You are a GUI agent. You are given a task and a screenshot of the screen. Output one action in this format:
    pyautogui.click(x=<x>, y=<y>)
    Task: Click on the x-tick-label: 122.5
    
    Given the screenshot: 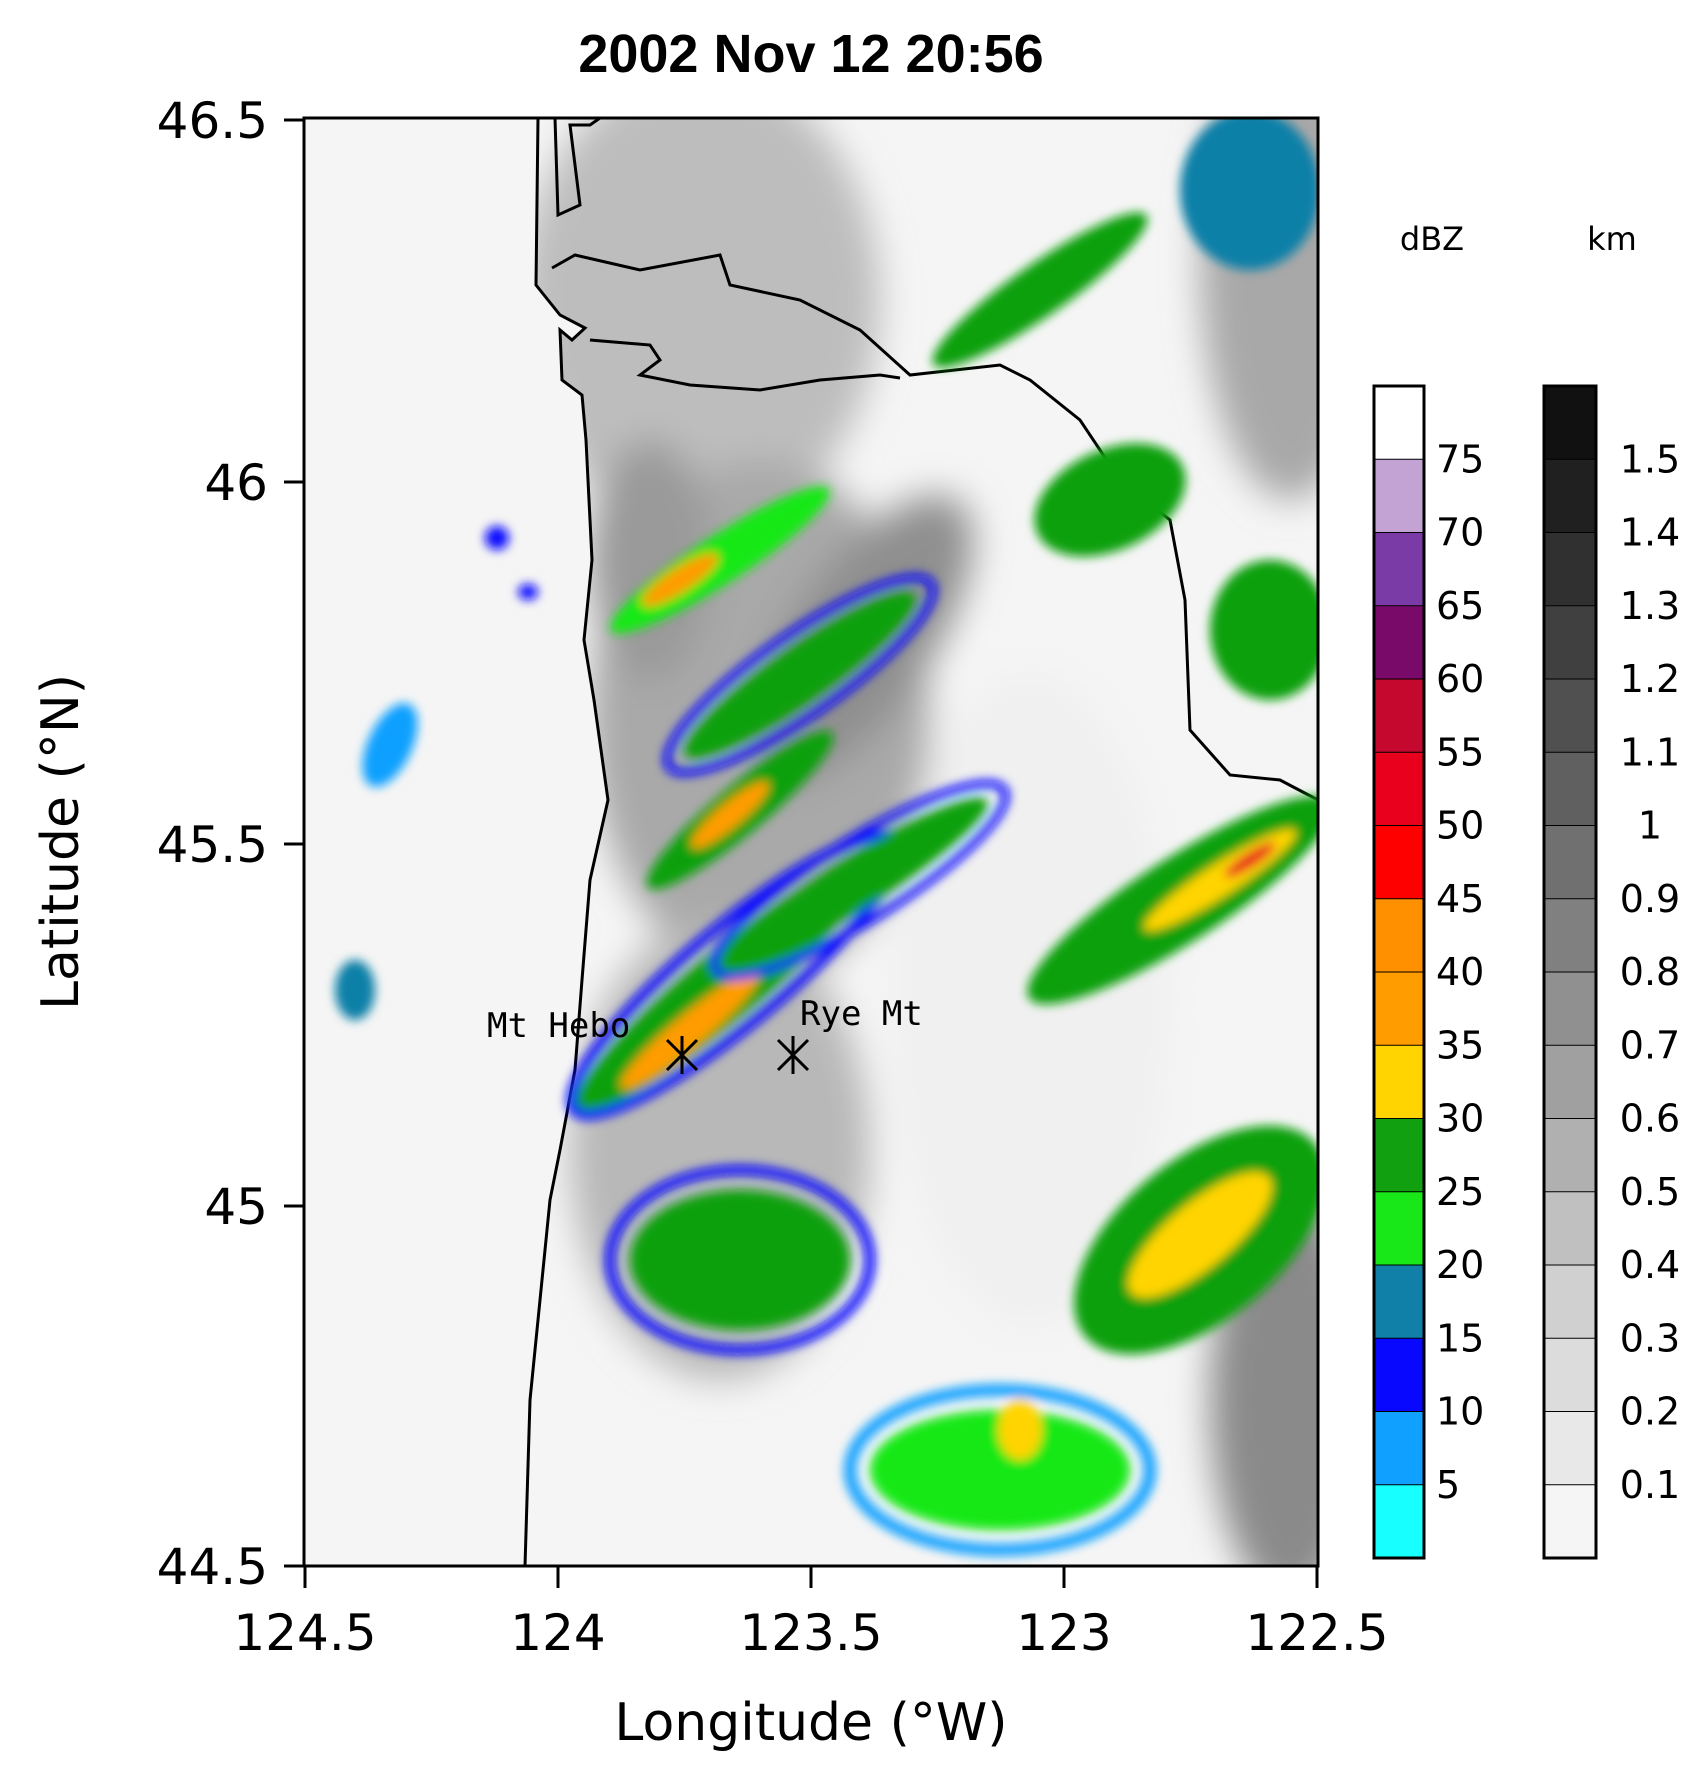 What is the action you would take?
    pyautogui.click(x=1316, y=1633)
    